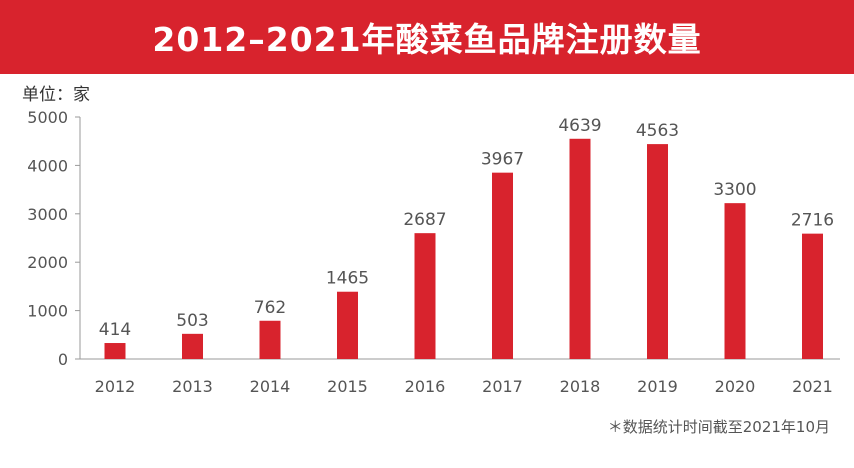  Describe the element at coordinates (580, 248) in the screenshot. I see `bar-2018` at that location.